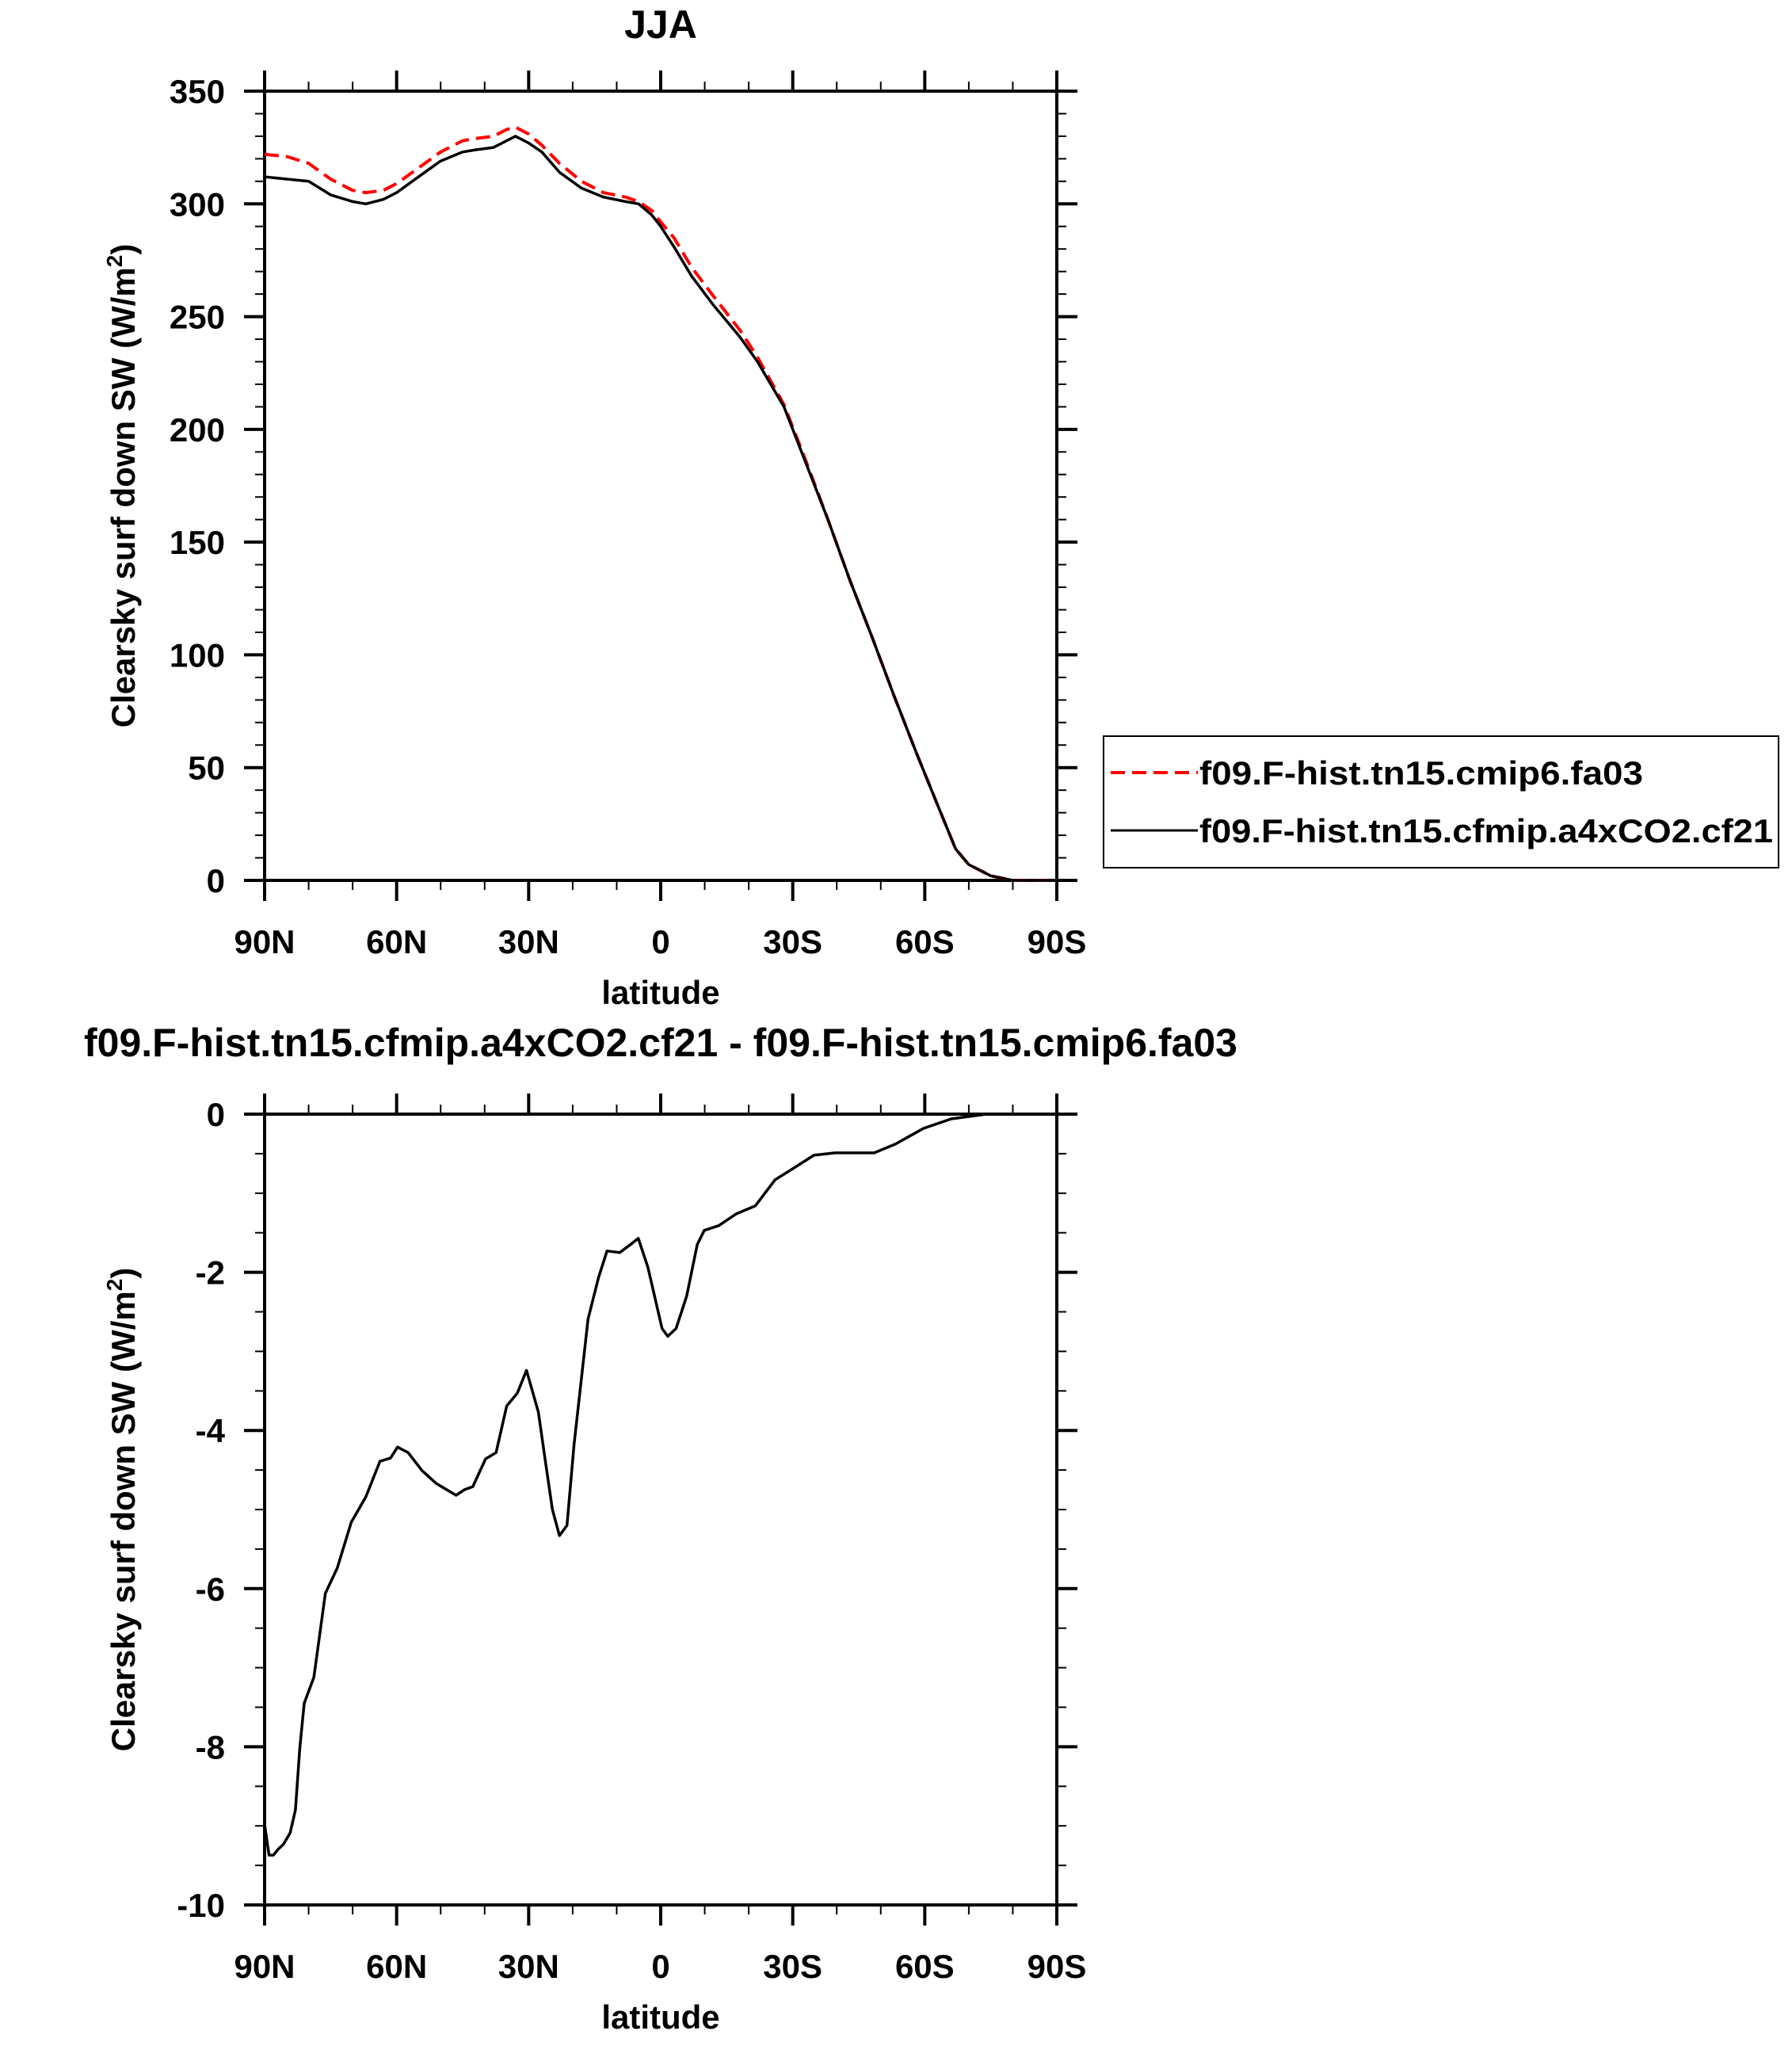 Image resolution: width=1792 pixels, height=2046 pixels. Describe the element at coordinates (1421, 773) in the screenshot. I see `legend-label-0: f09.F-hist.tn15.cmip6.fa03` at that location.